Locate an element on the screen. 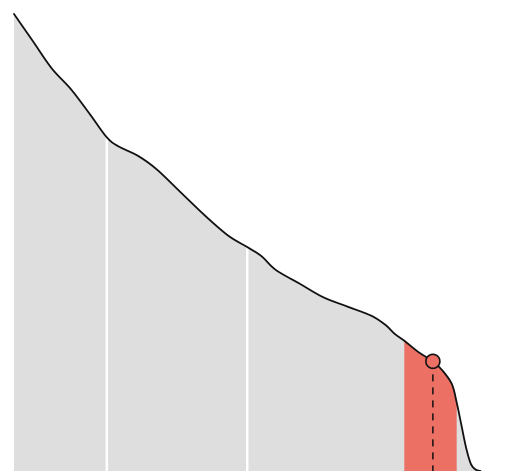 The image size is (508, 471). highlight-band is located at coordinates (430, 242).